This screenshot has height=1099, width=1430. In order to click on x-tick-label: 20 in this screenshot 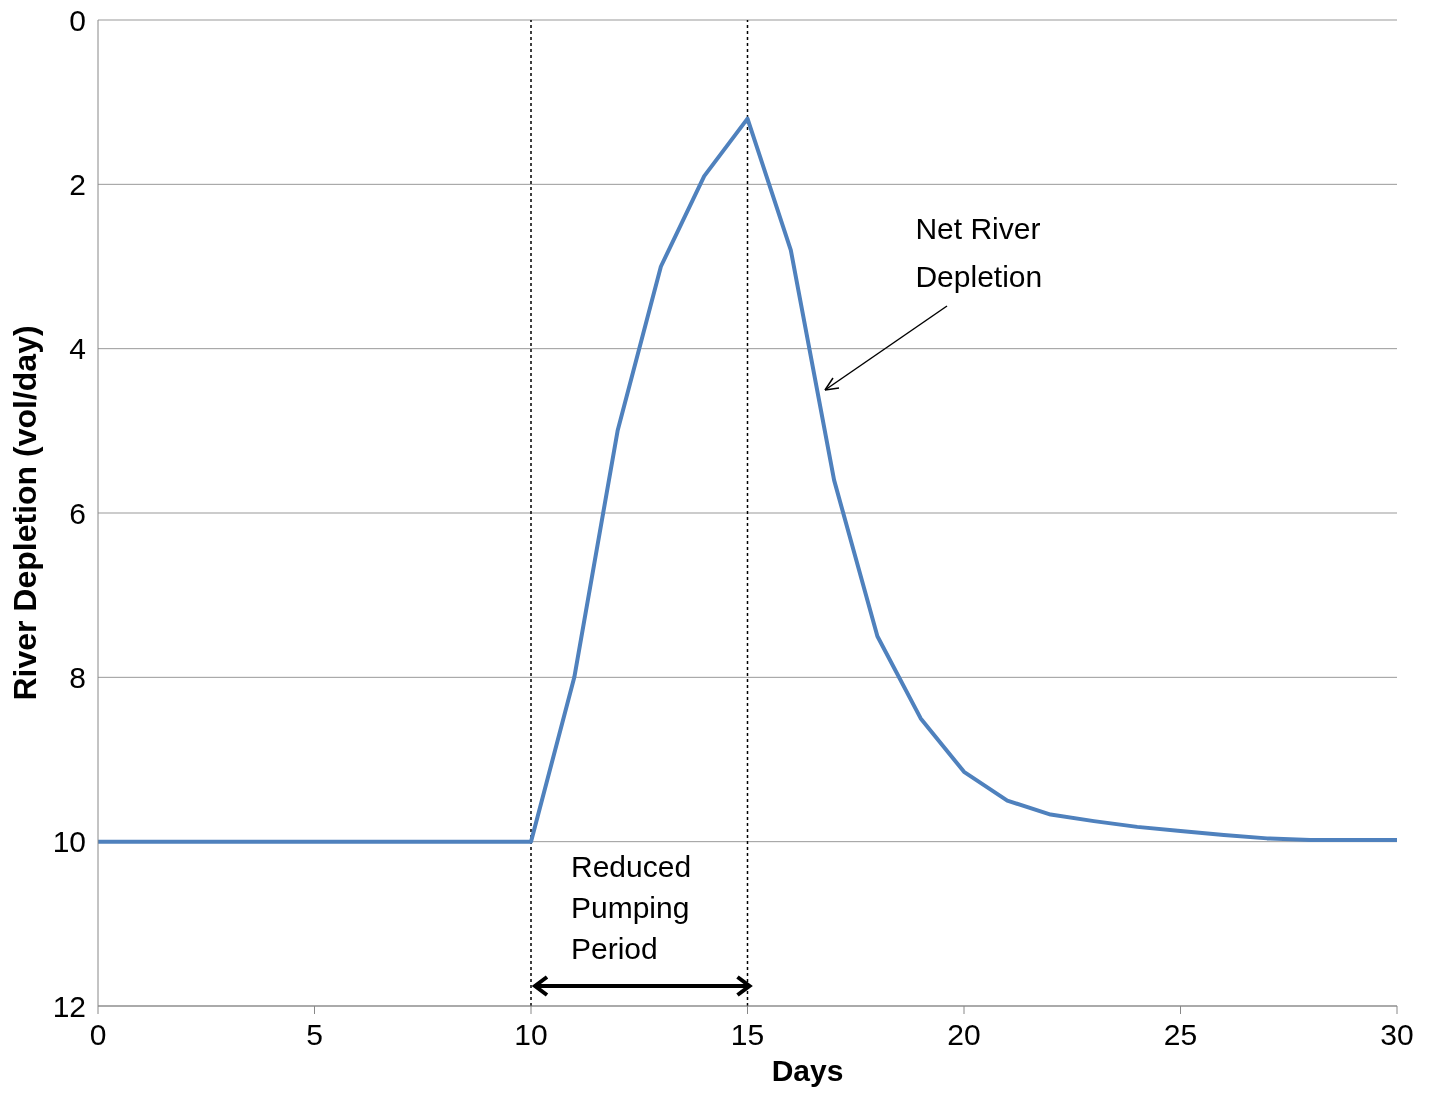, I will do `click(964, 1035)`.